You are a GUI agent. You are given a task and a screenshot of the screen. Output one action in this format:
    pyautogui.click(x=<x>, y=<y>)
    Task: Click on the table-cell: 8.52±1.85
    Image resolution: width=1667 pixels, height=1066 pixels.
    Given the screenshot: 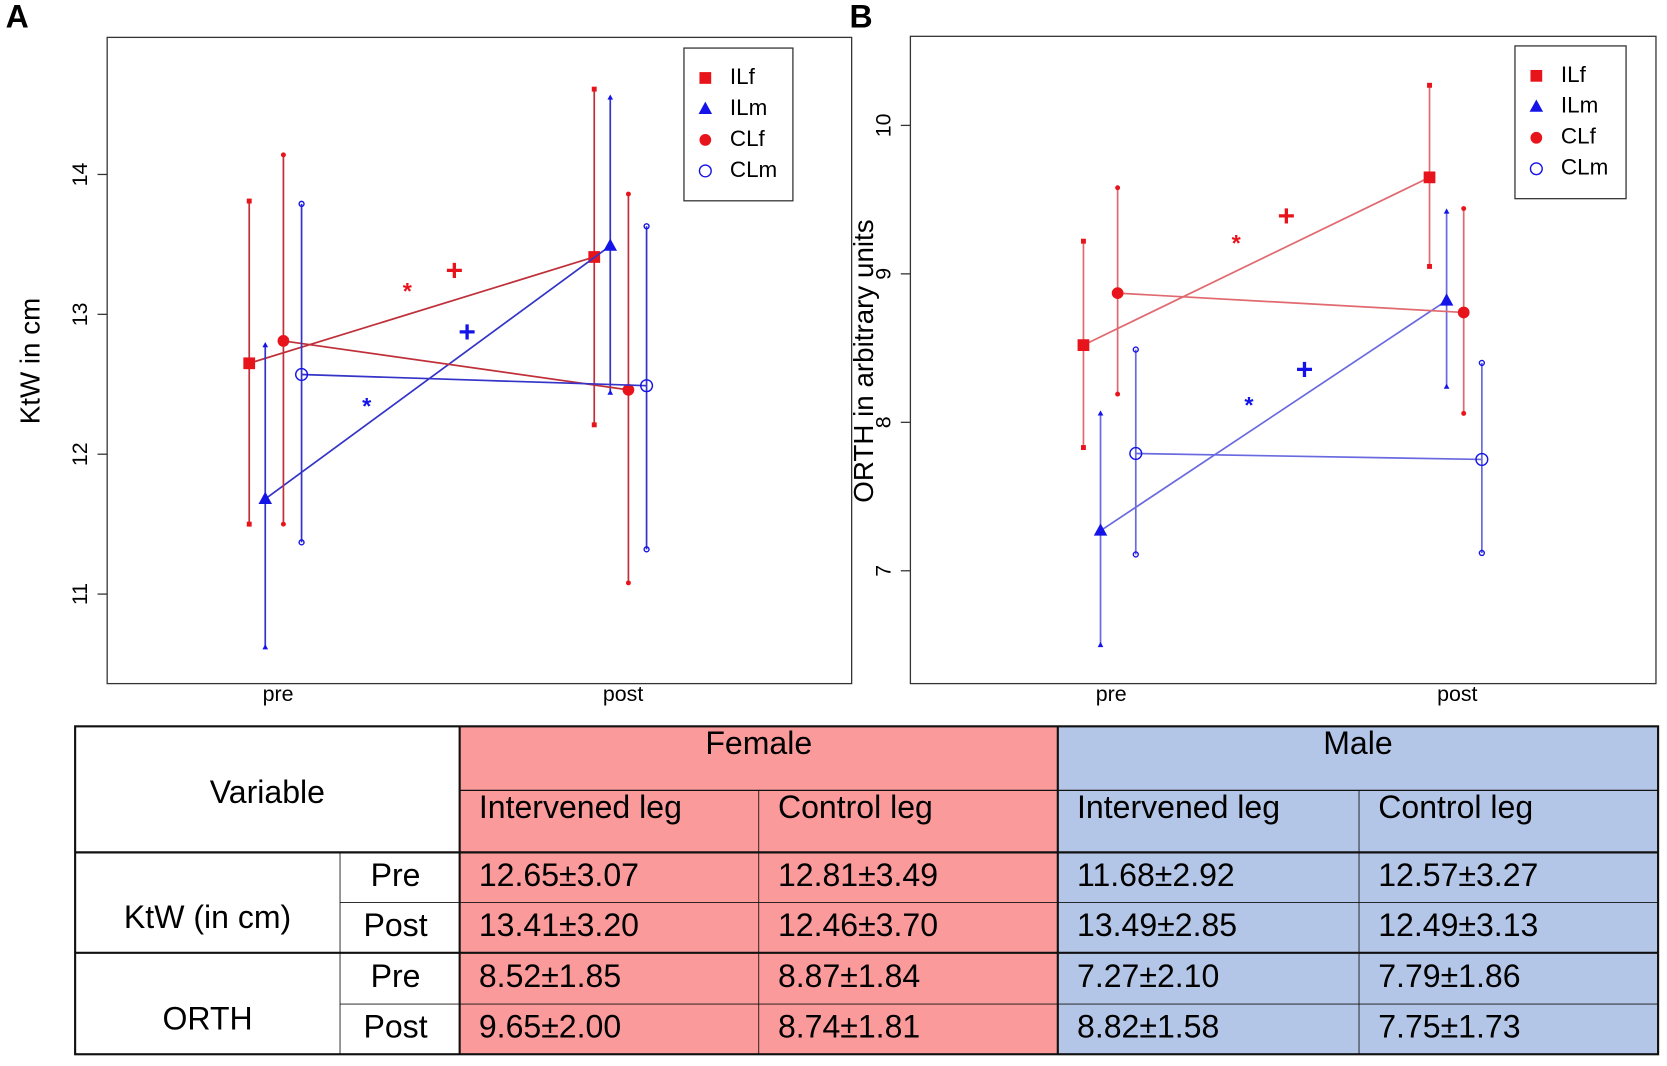 What is the action you would take?
    pyautogui.click(x=550, y=976)
    